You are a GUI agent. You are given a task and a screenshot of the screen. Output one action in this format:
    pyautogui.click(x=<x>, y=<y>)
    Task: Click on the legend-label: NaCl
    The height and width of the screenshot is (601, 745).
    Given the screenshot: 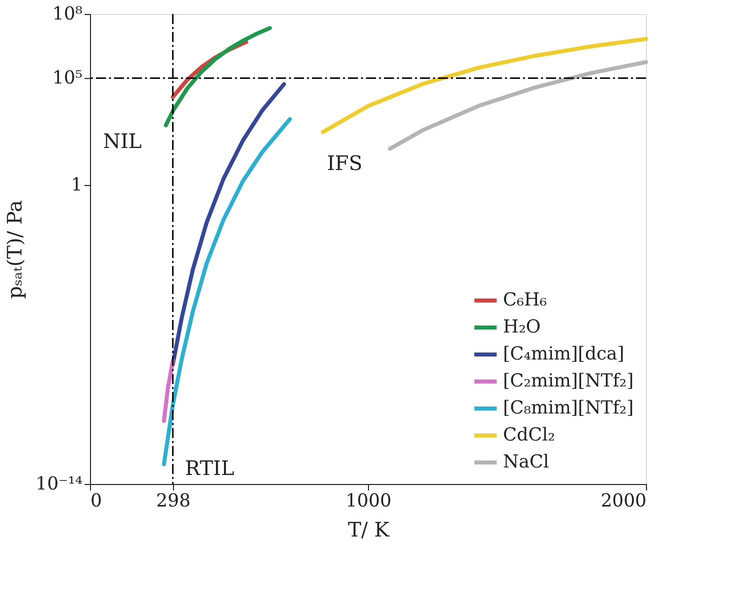 What is the action you would take?
    pyautogui.click(x=526, y=462)
    